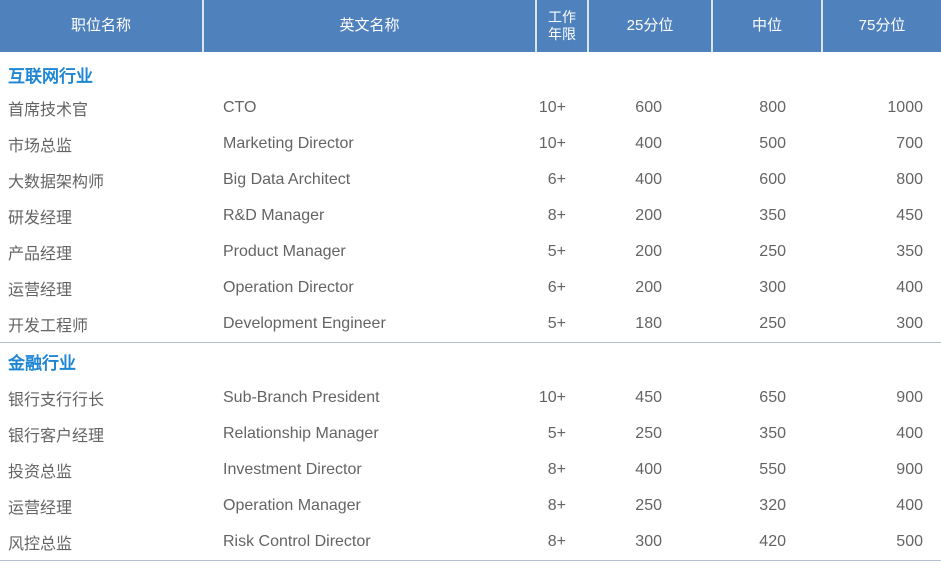 This screenshot has width=941, height=575. I want to click on position-cell: 研发经理, so click(40, 218).